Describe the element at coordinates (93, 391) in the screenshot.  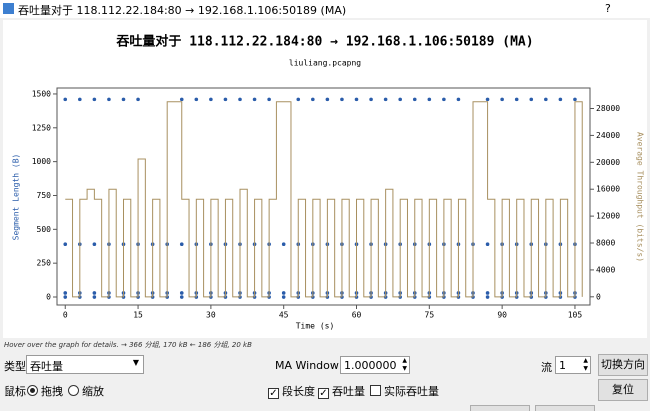
I see `zoom-label: 缩放` at that location.